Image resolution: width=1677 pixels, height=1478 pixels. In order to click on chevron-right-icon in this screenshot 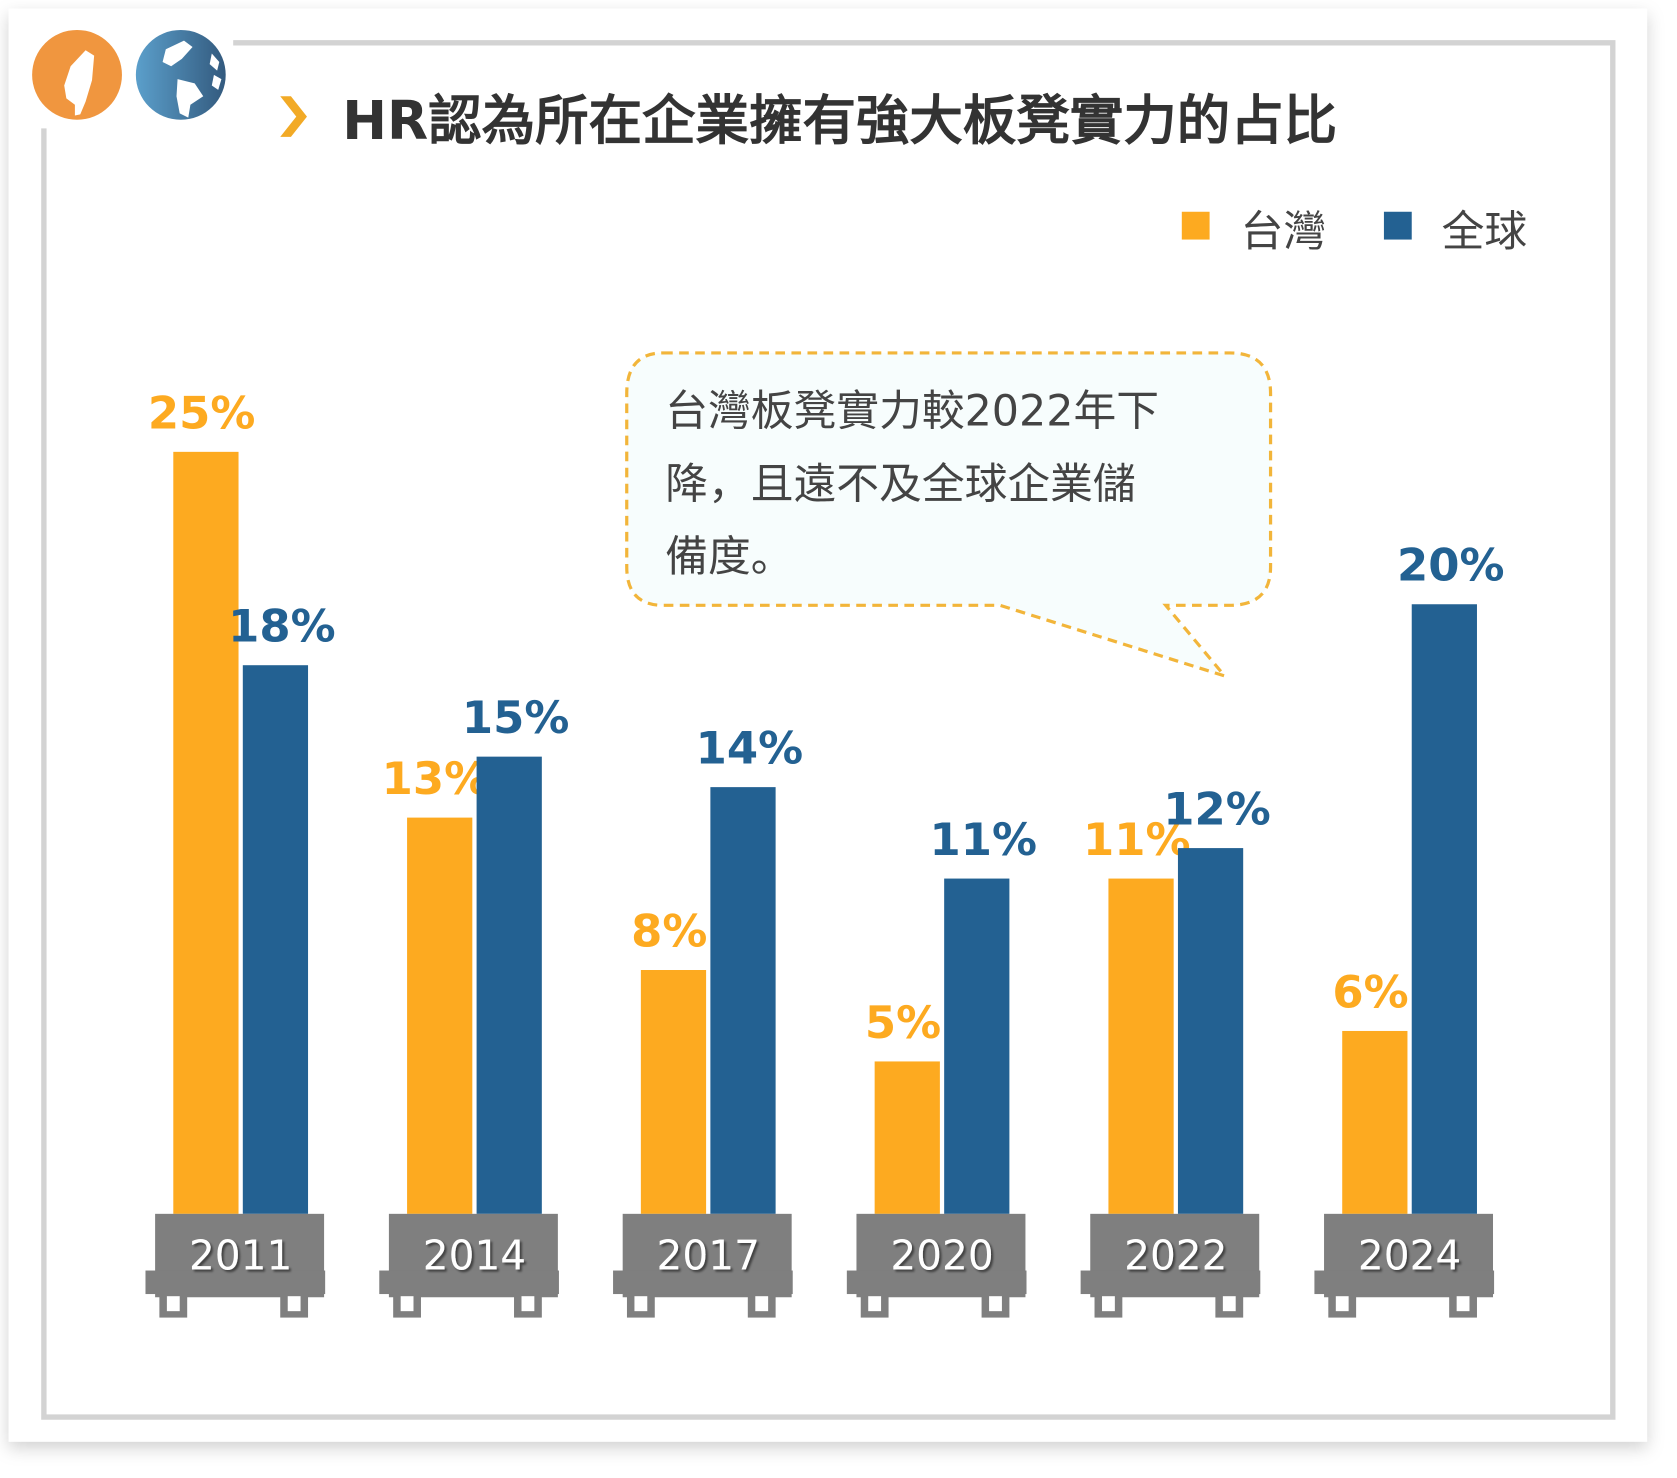, I will do `click(293, 116)`.